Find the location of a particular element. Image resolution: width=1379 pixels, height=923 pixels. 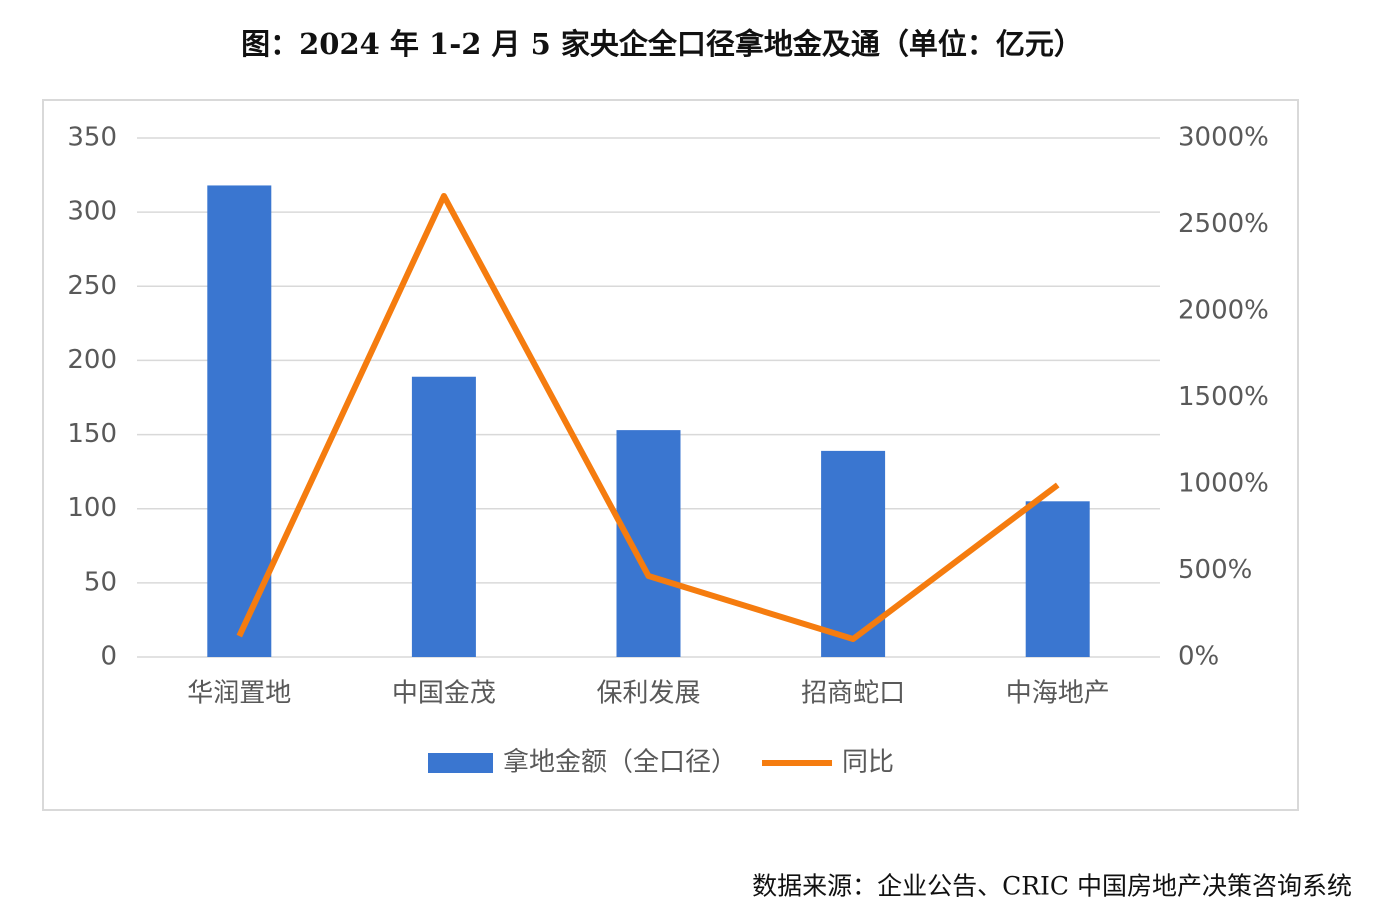

chart-title: 图：2024 年 1-2 月 5 家央企全口径拿地金及通（单位：亿元） is located at coordinates (662, 44).